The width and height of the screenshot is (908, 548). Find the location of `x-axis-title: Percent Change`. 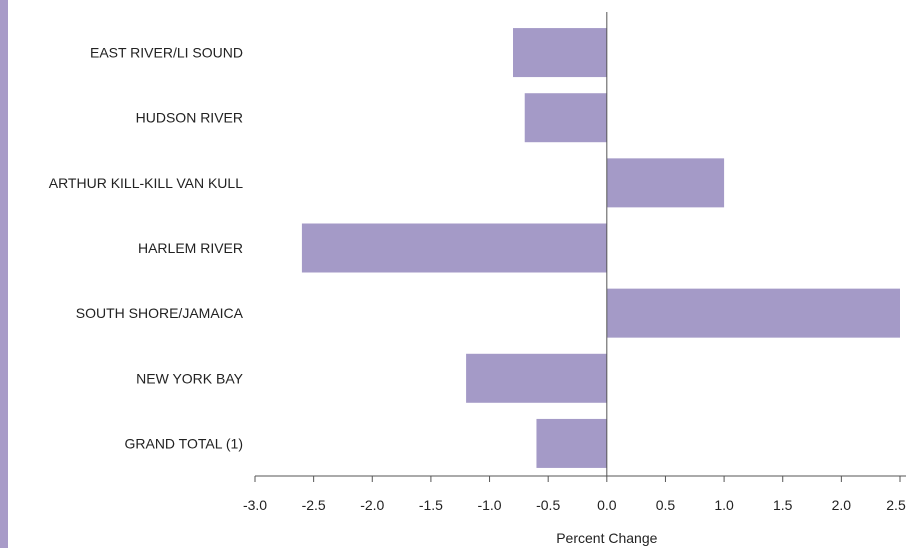

x-axis-title: Percent Change is located at coordinates (606, 538).